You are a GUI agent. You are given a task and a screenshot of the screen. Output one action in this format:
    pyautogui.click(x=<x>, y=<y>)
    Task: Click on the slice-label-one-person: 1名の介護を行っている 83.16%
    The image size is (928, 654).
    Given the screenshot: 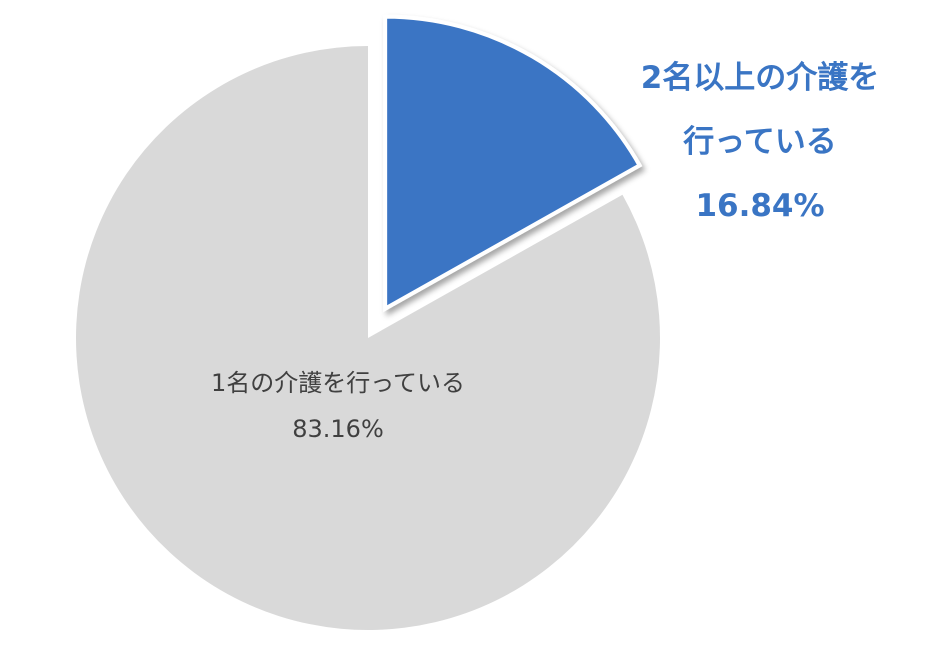 What is the action you would take?
    pyautogui.click(x=338, y=406)
    